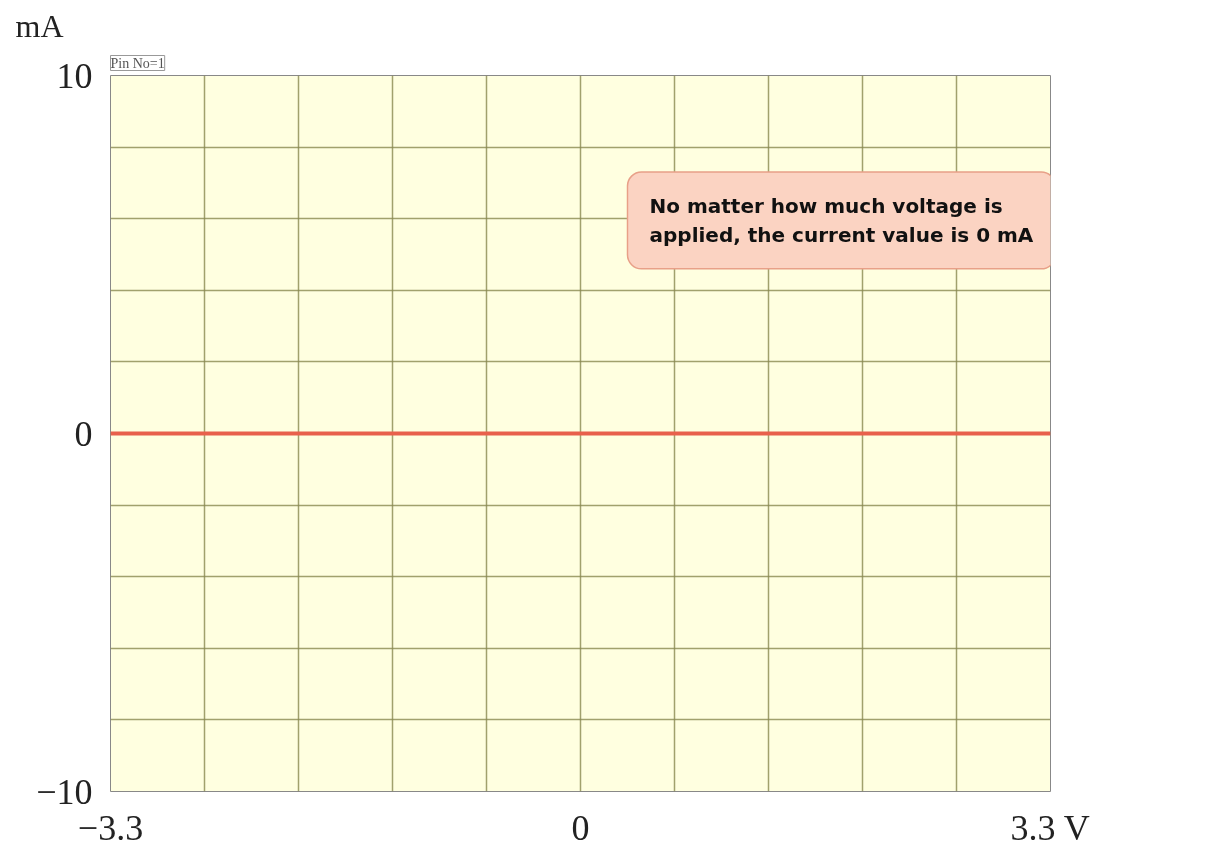 This screenshot has width=1232, height=863. I want to click on x-tick-label: 3.3 V, so click(1050, 827).